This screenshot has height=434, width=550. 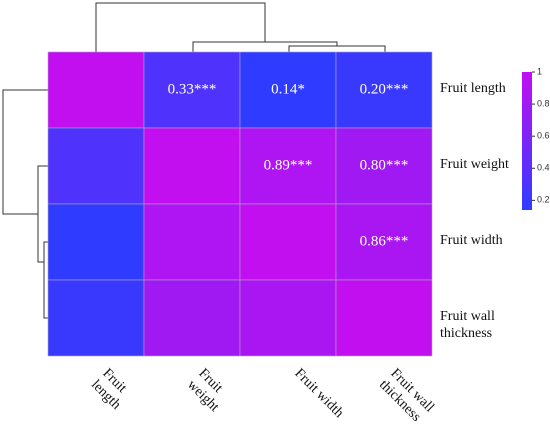 I want to click on colorbar-tick-label: 0.2, so click(x=543, y=200).